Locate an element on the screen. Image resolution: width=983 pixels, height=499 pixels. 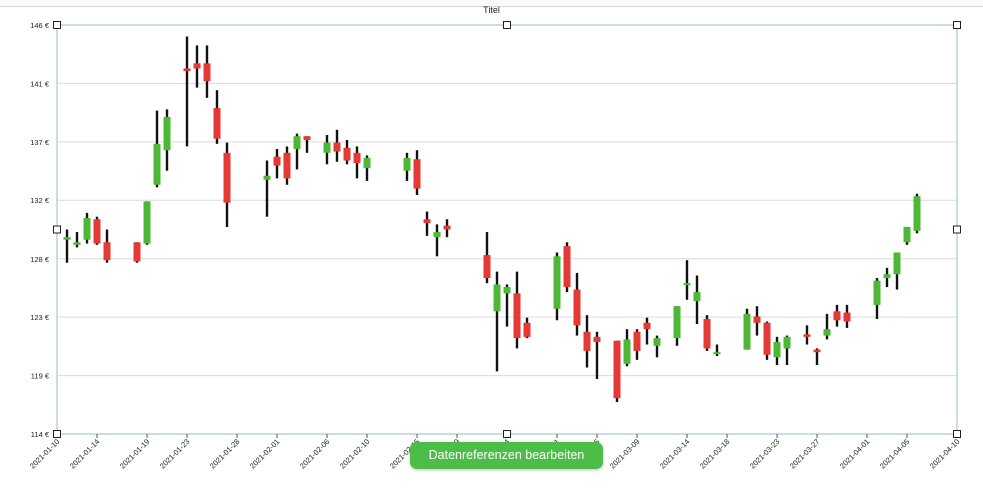
chart-title: Titel is located at coordinates (491, 10).